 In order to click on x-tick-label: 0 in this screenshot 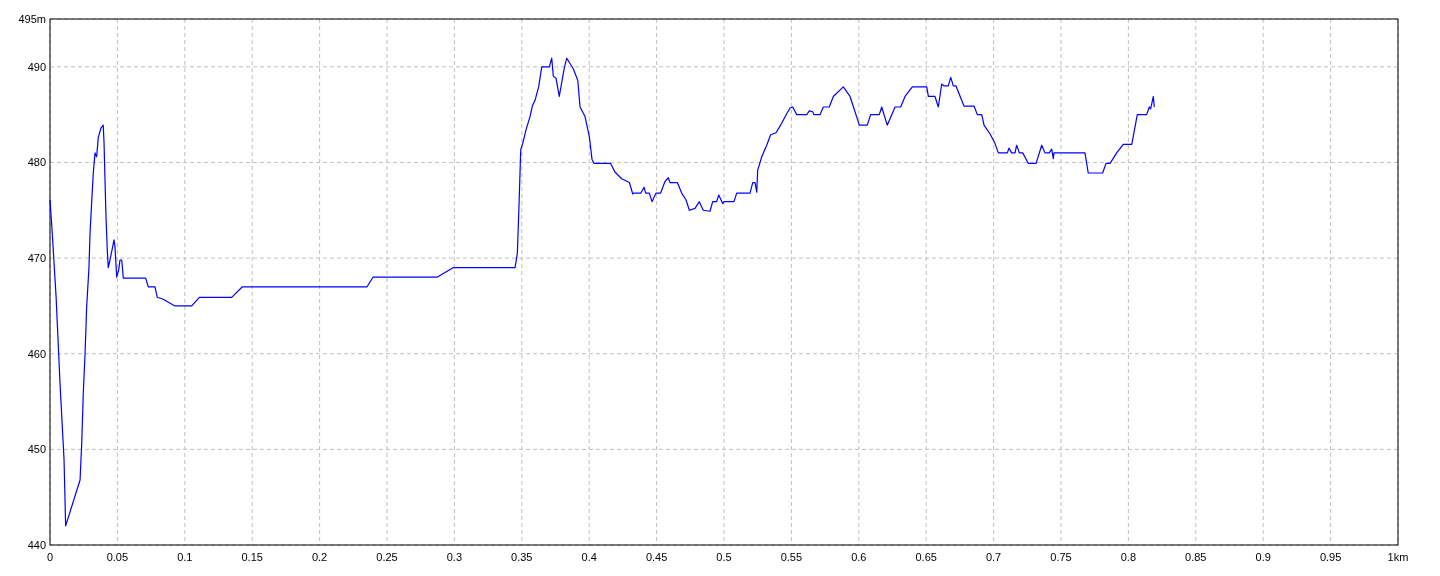, I will do `click(50, 557)`.